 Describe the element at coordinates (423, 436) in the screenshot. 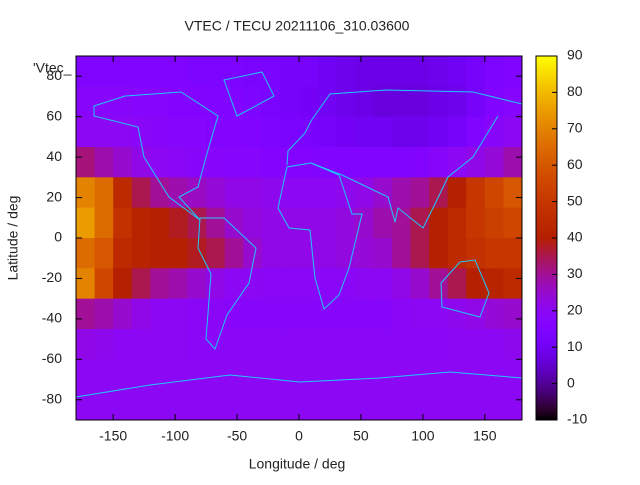

I see `x-tick-label: 100` at that location.